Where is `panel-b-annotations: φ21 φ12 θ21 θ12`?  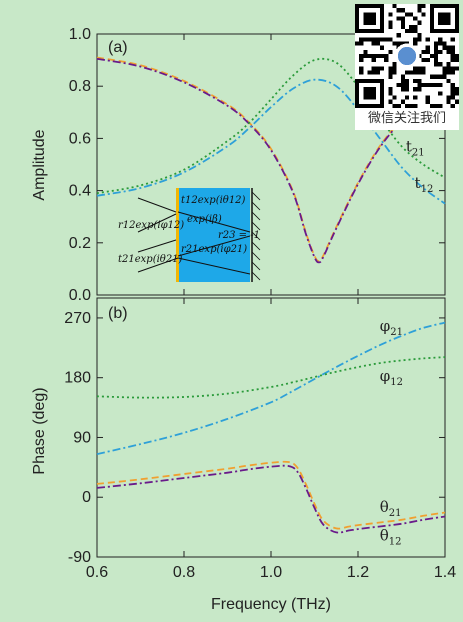
panel-b-annotations: φ21 φ12 θ21 θ12 is located at coordinates (391, 432).